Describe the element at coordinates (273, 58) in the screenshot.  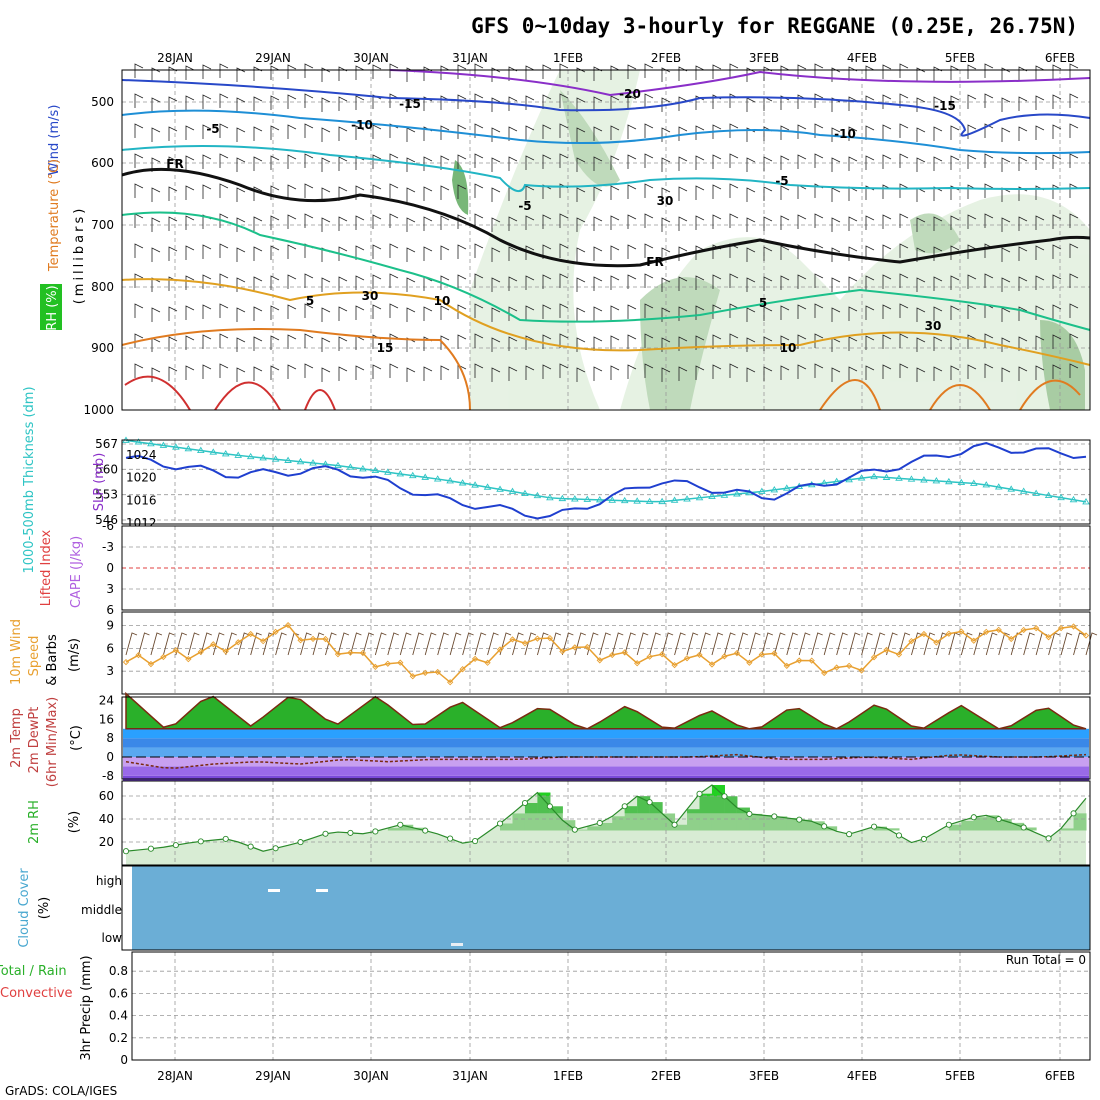
I see `top-date-label: 29JAN` at that location.